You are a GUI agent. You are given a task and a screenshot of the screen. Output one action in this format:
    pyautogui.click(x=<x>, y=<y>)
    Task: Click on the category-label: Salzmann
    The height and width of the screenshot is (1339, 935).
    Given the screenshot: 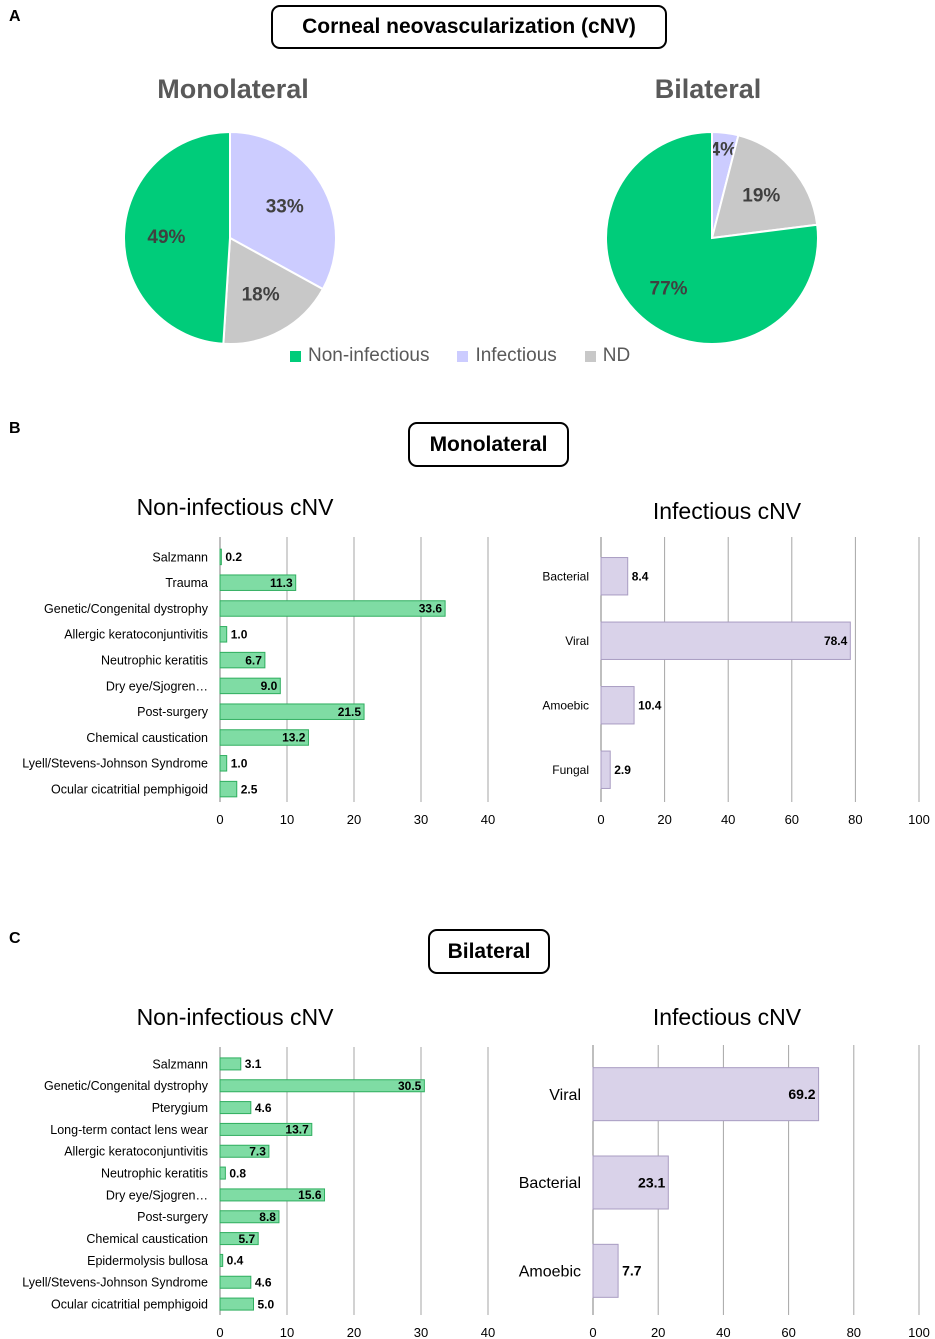 What is the action you would take?
    pyautogui.click(x=180, y=557)
    